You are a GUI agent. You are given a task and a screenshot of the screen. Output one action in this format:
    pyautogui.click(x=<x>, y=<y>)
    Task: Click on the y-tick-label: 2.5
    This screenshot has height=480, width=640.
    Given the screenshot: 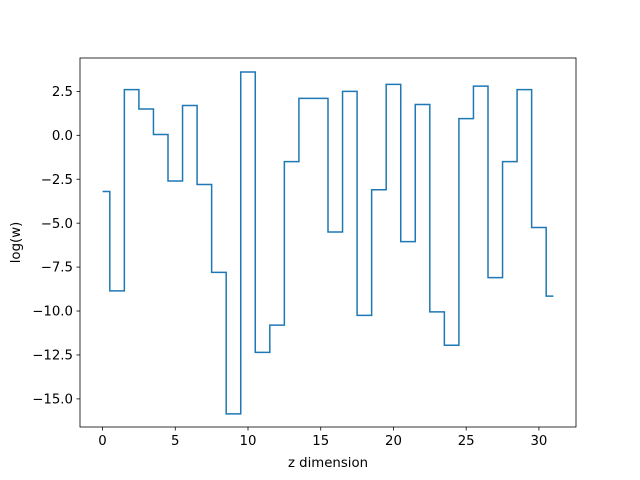 What is the action you would take?
    pyautogui.click(x=62, y=92)
    